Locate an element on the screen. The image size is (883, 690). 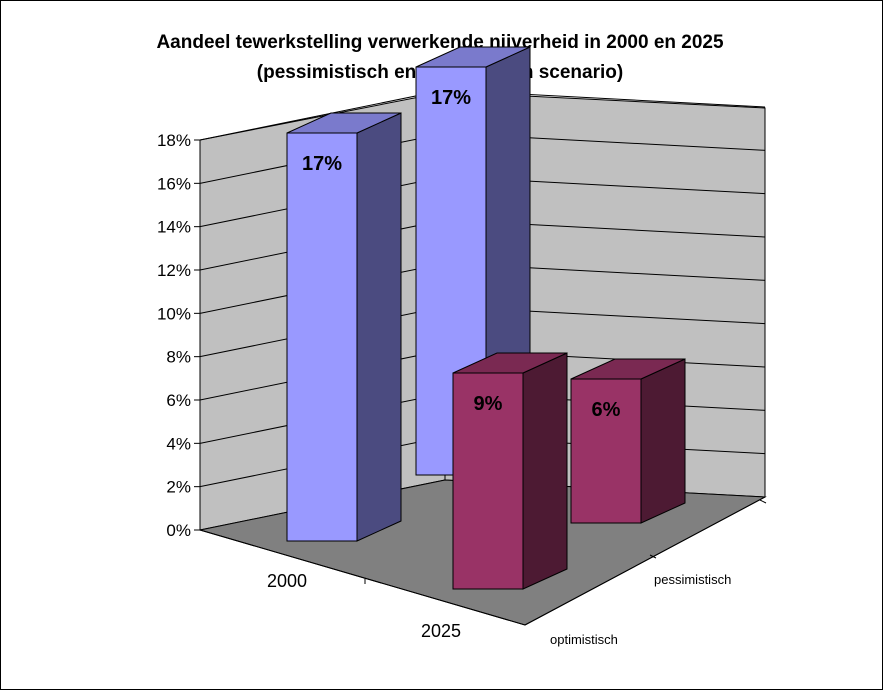
series-label: optimistisch is located at coordinates (584, 639).